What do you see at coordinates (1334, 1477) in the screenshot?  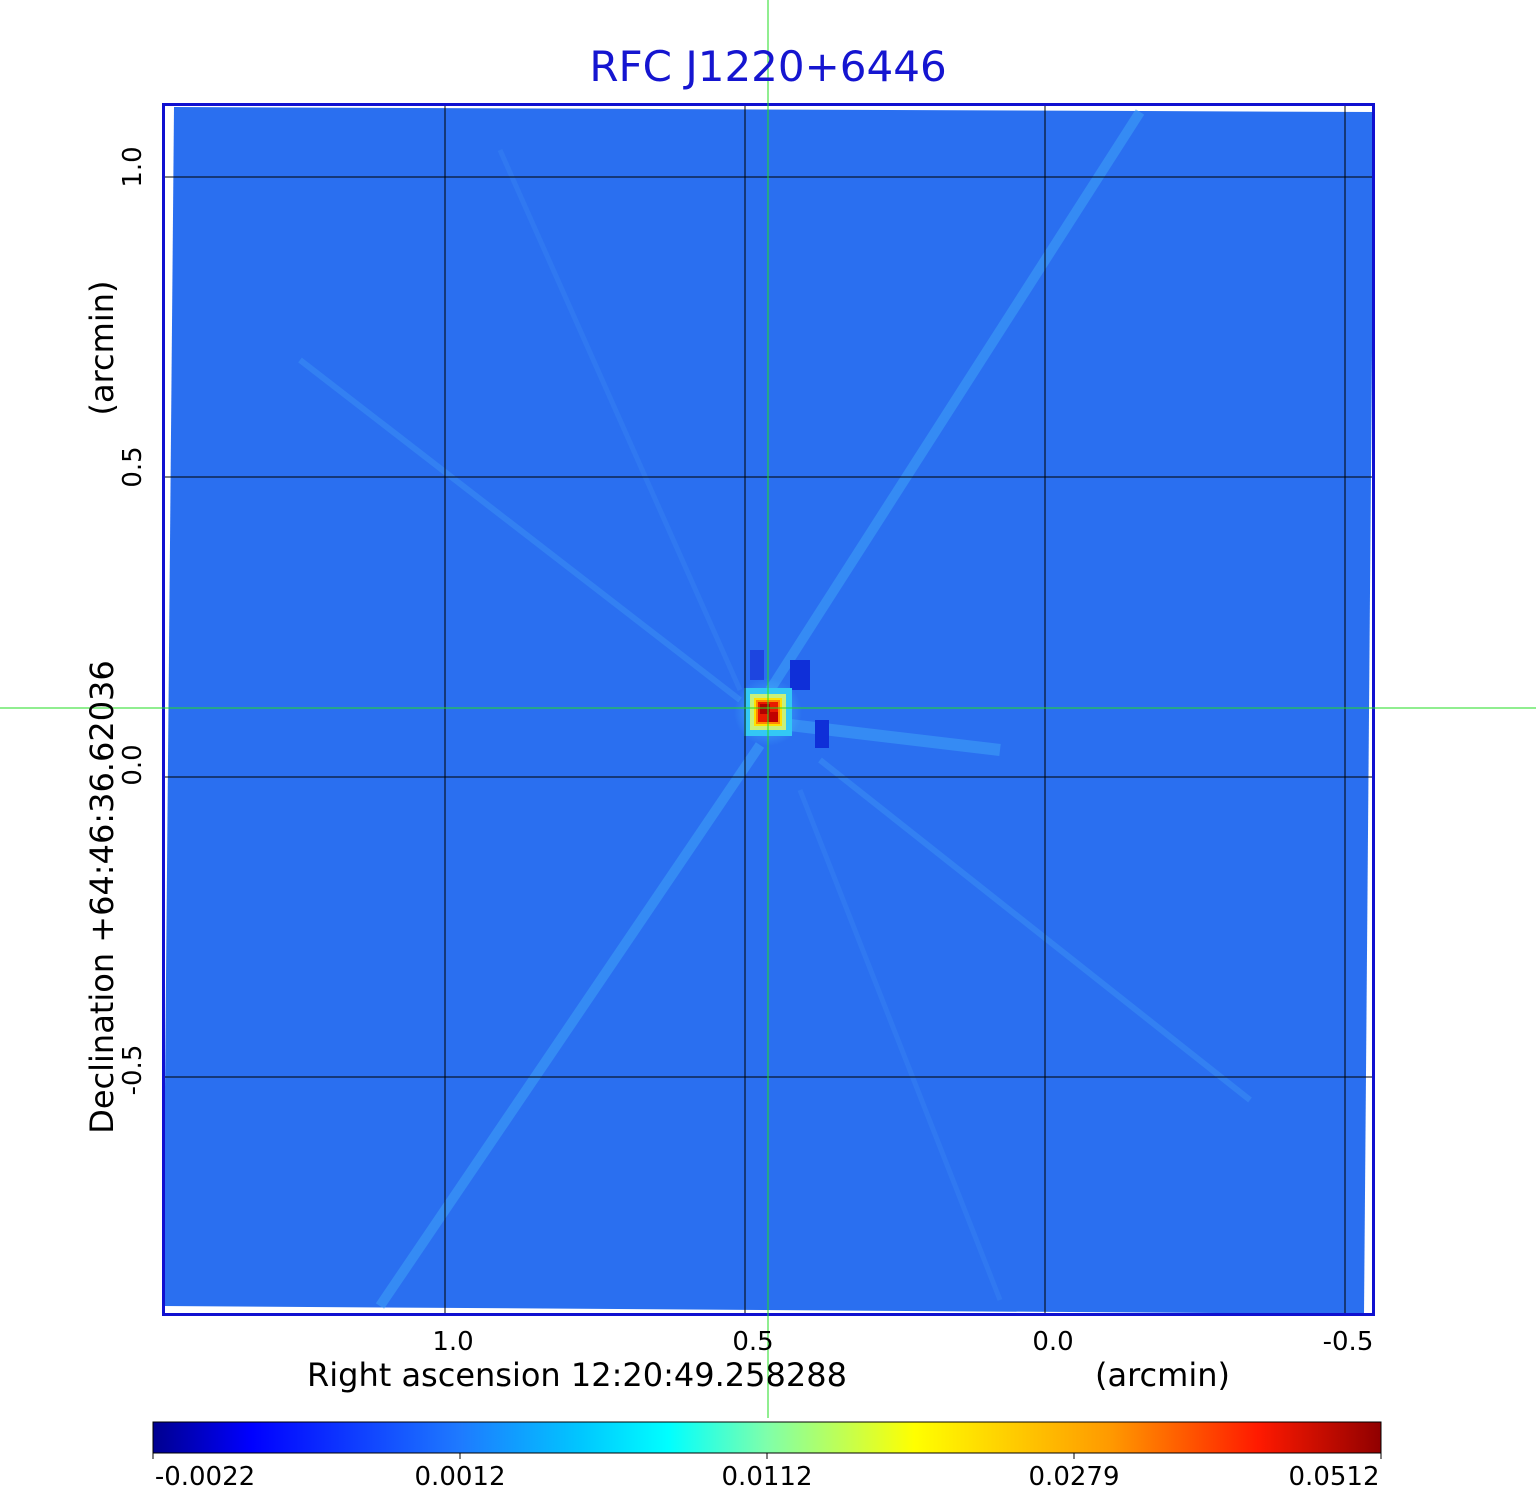 I see `colorbar-tick-label: 0.0512` at bounding box center [1334, 1477].